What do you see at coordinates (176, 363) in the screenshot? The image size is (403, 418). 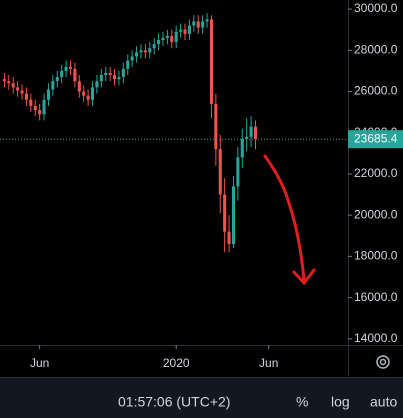 I see `x-tick-label: 2020` at bounding box center [176, 363].